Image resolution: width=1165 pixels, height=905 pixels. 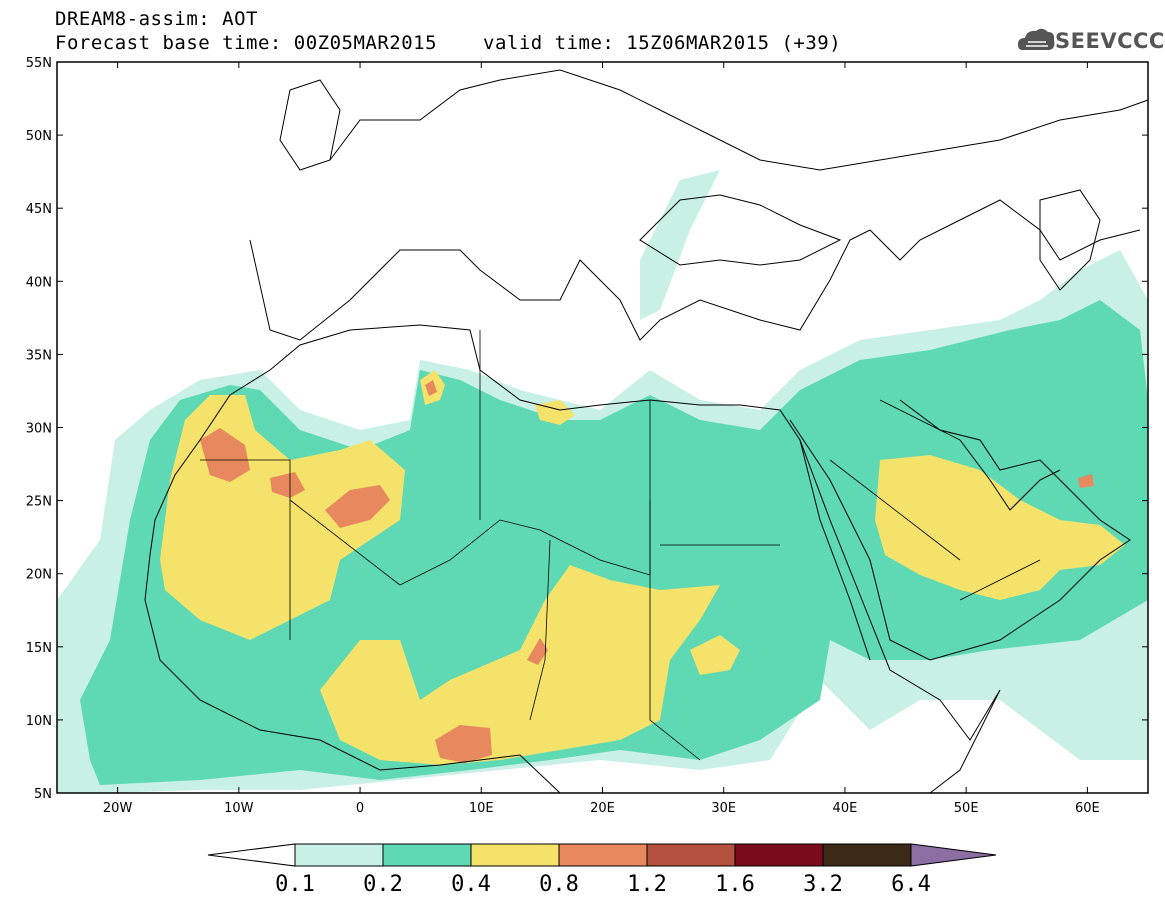 I want to click on colorbar-low-arrow, so click(x=251, y=855).